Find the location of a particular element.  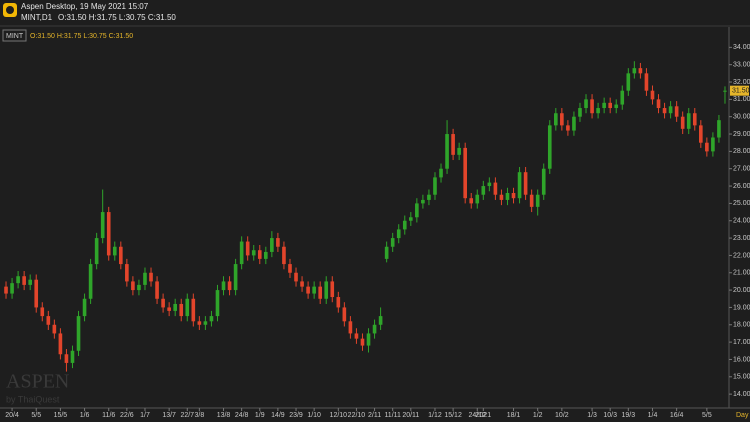

x-tick-label: 19/3 is located at coordinates (629, 415).